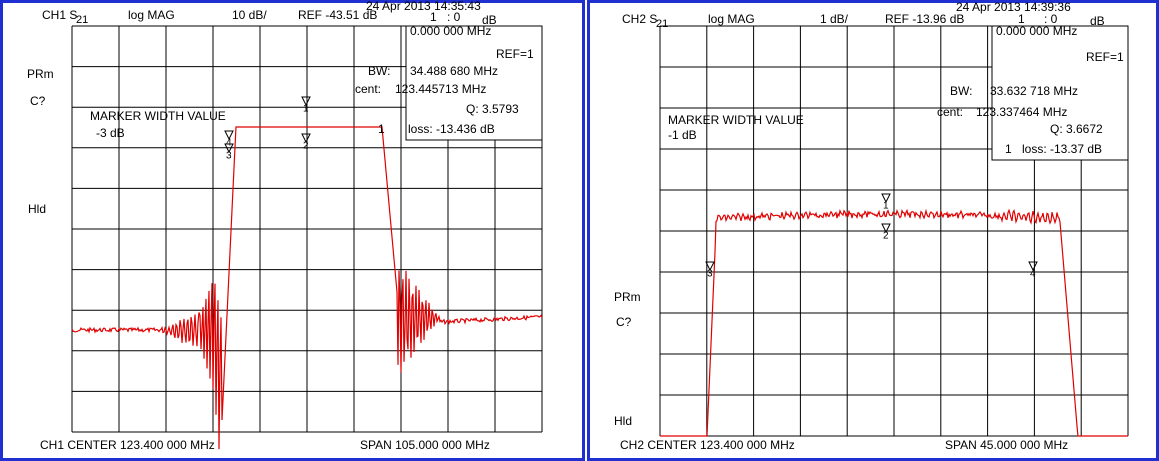  What do you see at coordinates (337, 15) in the screenshot?
I see `ref: REF -43.51 dB` at bounding box center [337, 15].